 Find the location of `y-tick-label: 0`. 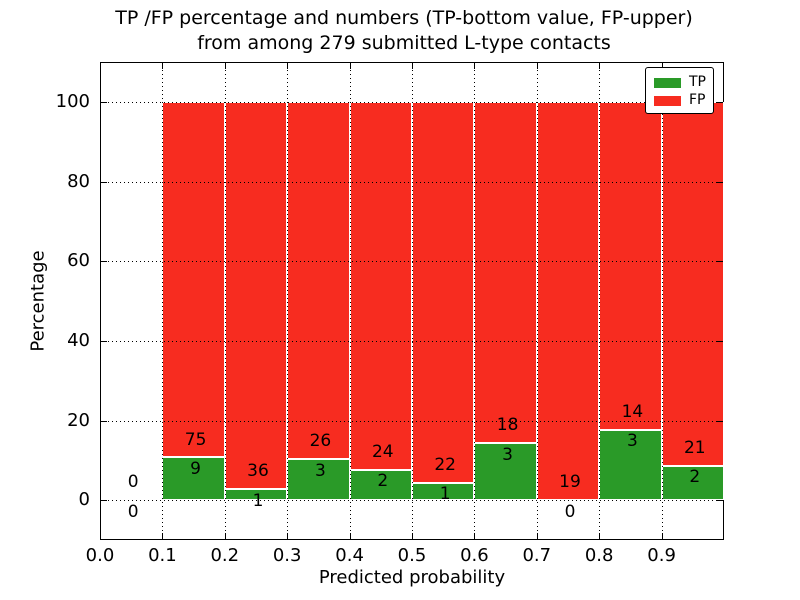

y-tick-label: 0 is located at coordinates (84, 500).